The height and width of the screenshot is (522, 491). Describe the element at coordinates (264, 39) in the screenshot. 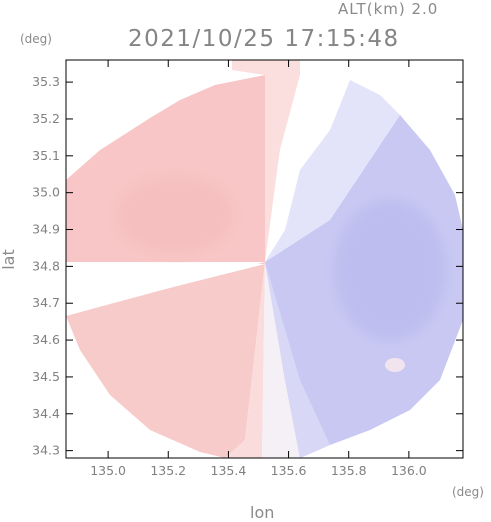

I see `timestamp-label: 2021/10/25 17:15:48` at that location.